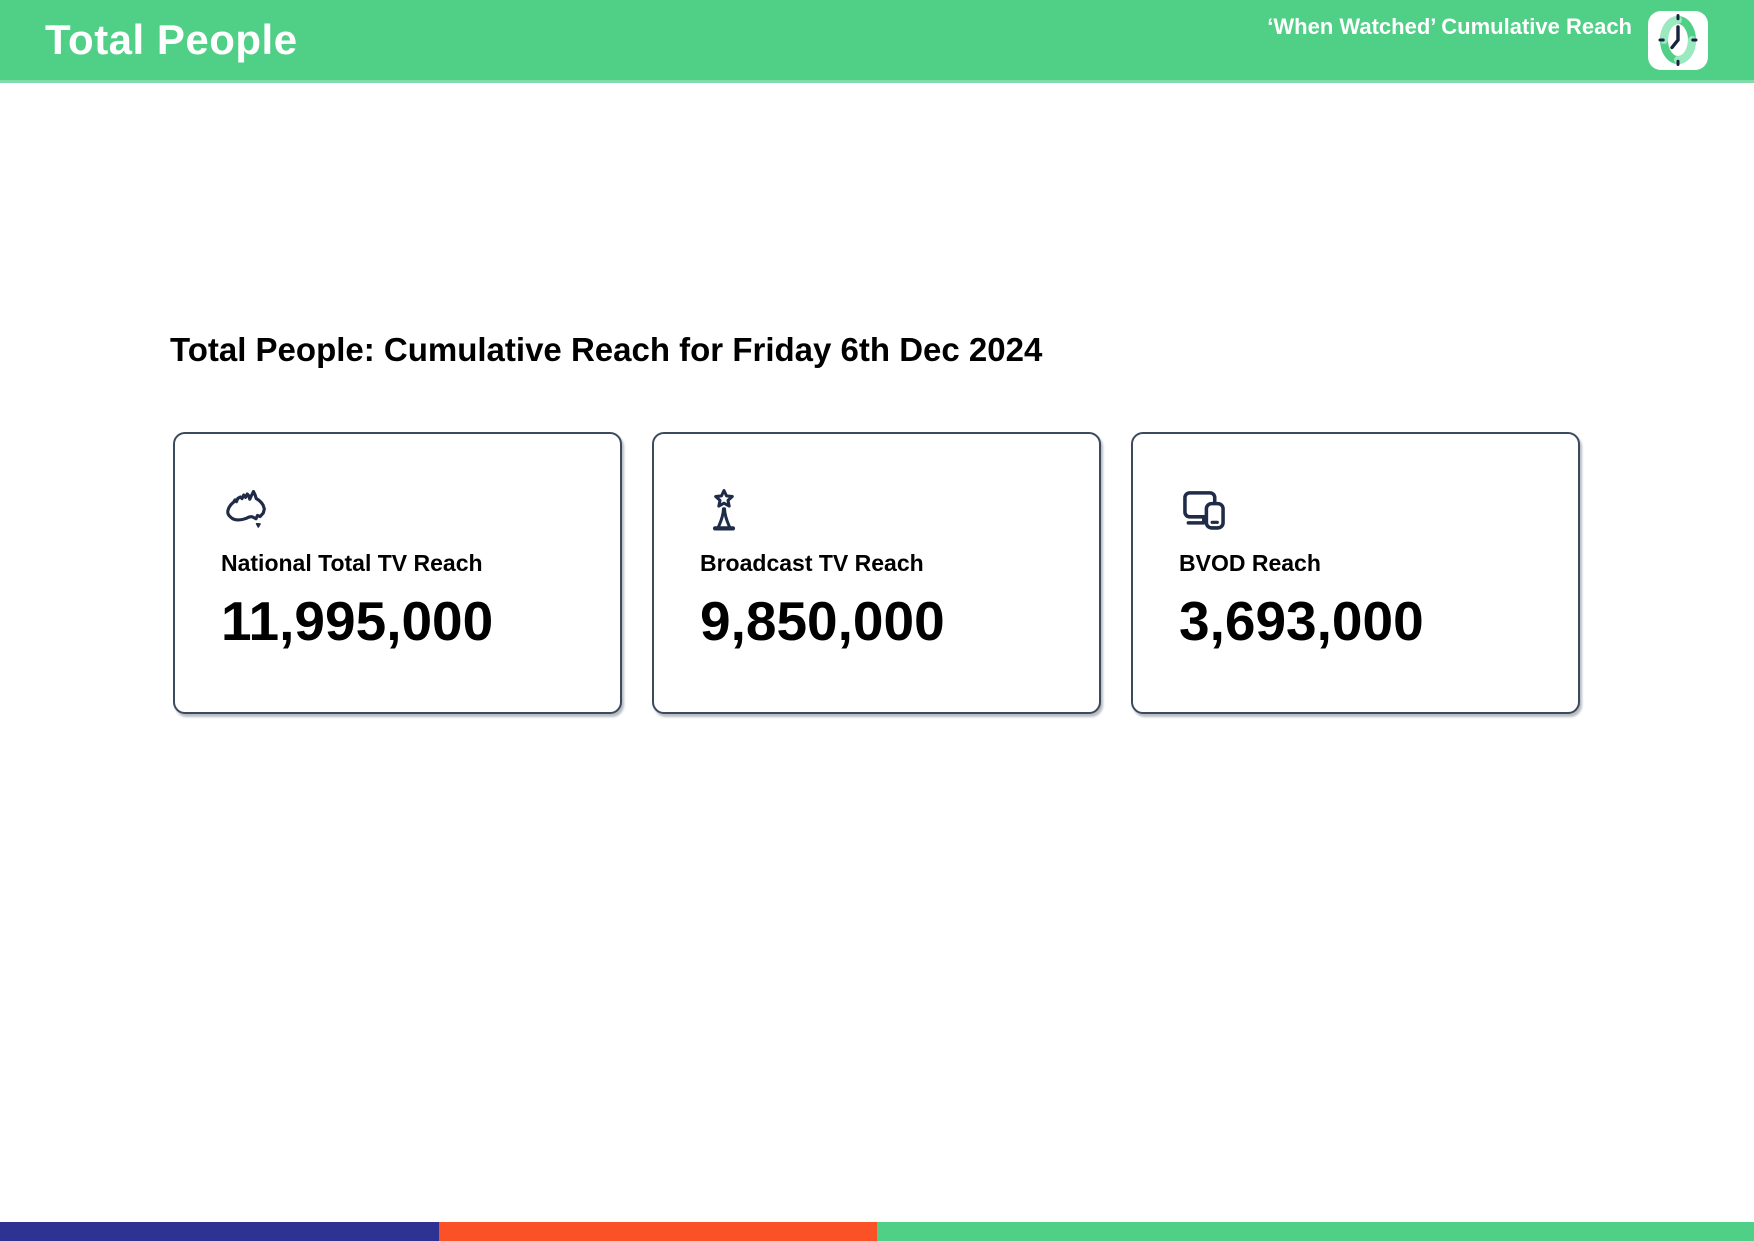 Image resolution: width=1754 pixels, height=1241 pixels. I want to click on clock-logo, so click(1678, 40).